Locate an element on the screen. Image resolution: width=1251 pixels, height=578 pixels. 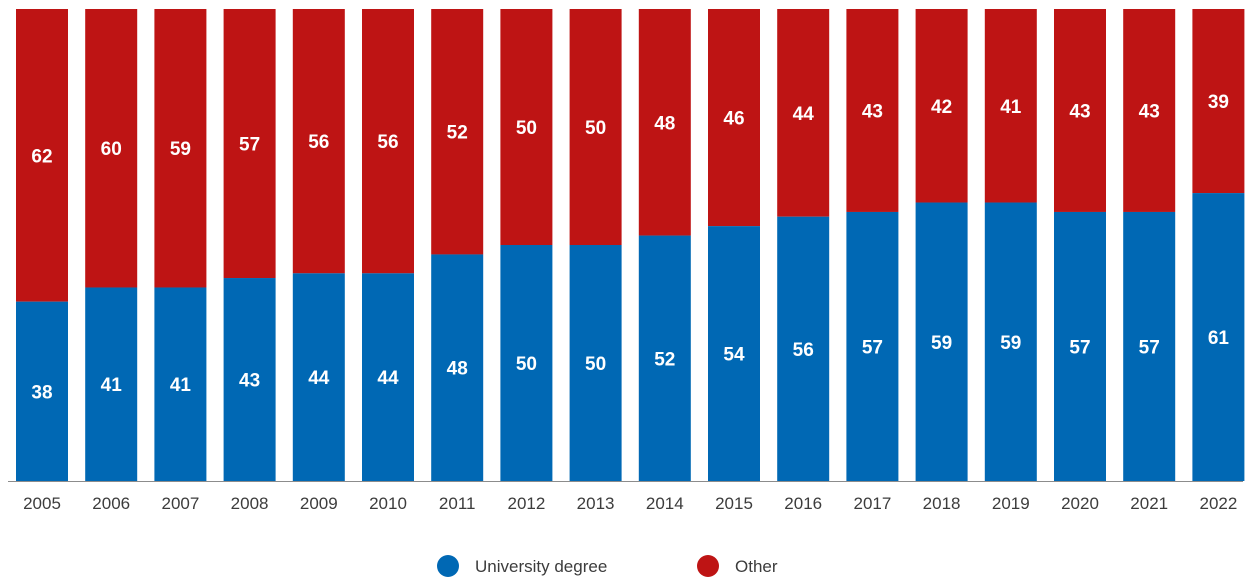
data-label-university-degree-2020: 57 is located at coordinates (1079, 347).